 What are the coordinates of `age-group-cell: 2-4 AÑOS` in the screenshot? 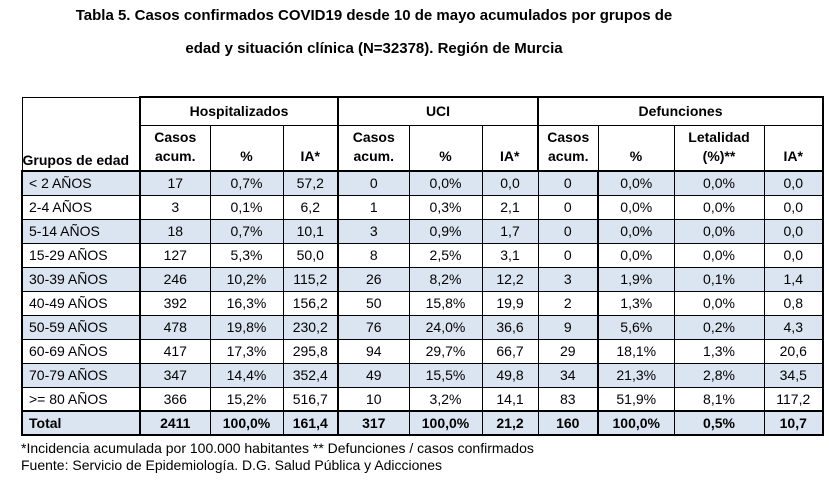 It's located at (81, 207).